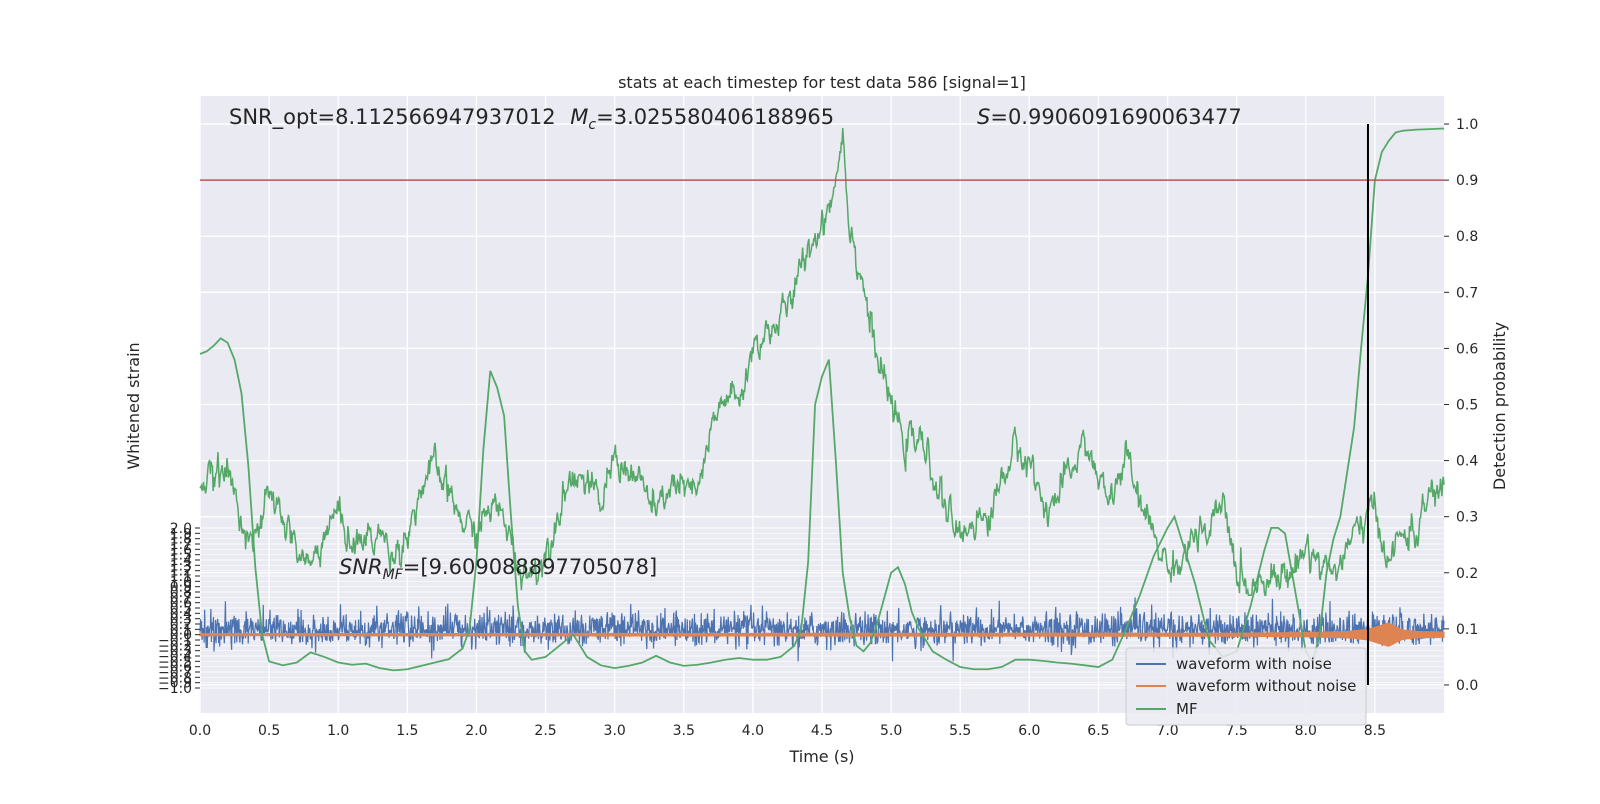 The width and height of the screenshot is (1600, 804). Describe the element at coordinates (1167, 731) in the screenshot. I see `x-tick-label: 7.0` at that location.